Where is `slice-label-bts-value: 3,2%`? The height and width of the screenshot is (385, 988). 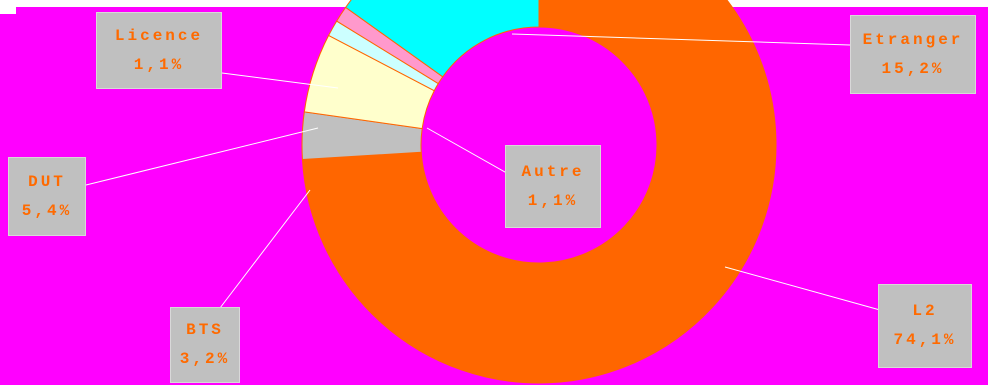
slice-label-bts-value: 3,2% is located at coordinates (205, 359).